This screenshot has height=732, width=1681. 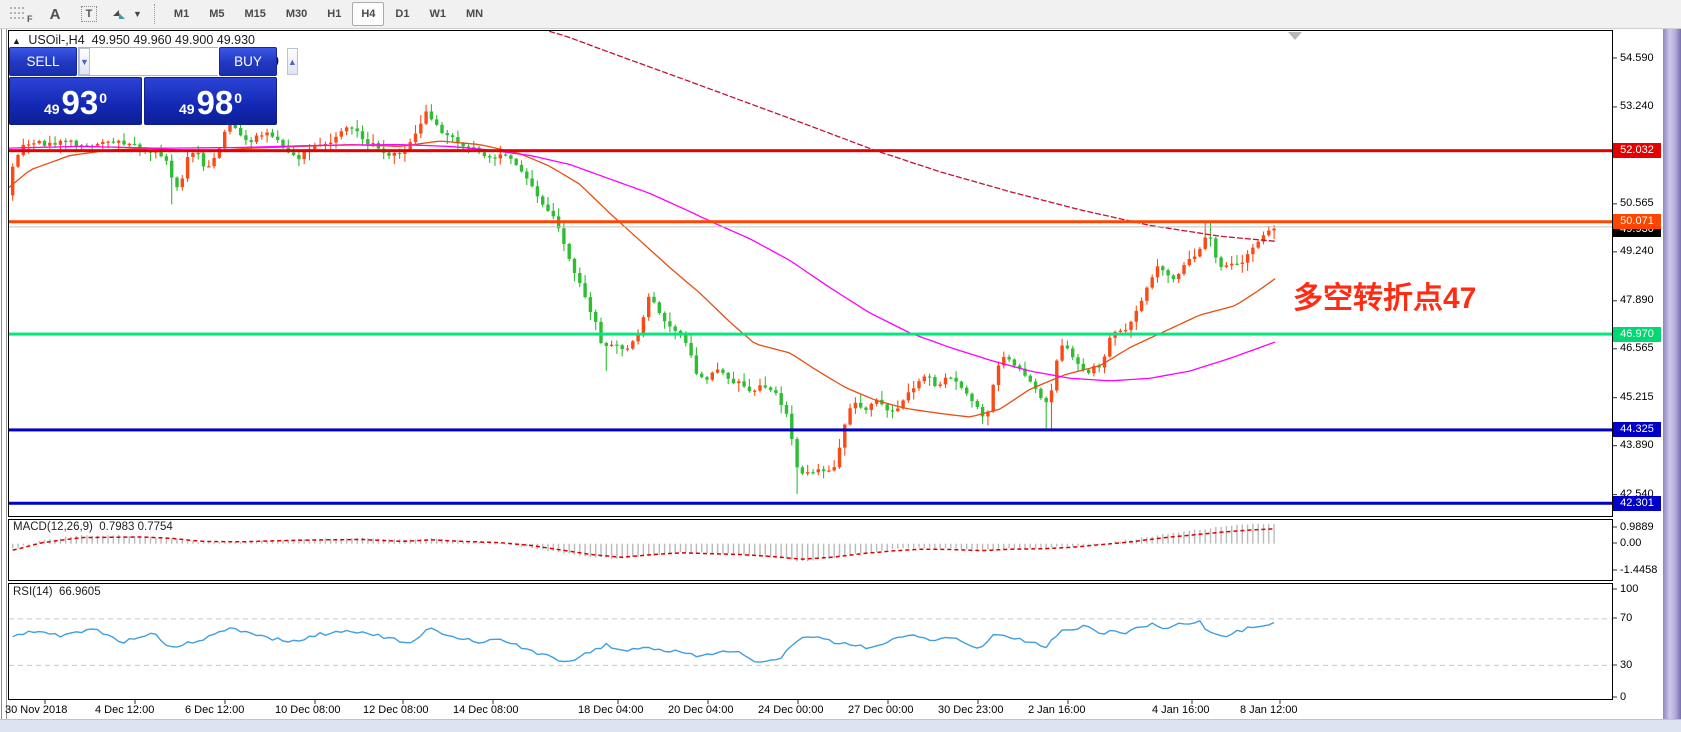 I want to click on sell-price-prefix: 49, so click(x=51, y=109).